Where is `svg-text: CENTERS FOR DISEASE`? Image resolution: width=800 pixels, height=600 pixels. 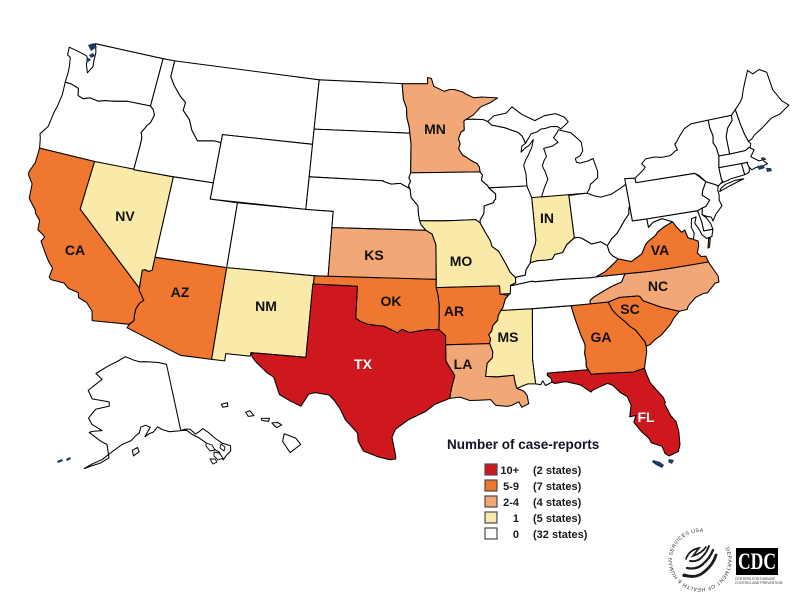 svg-text: CENTERS FOR DISEASE is located at coordinates (755, 579).